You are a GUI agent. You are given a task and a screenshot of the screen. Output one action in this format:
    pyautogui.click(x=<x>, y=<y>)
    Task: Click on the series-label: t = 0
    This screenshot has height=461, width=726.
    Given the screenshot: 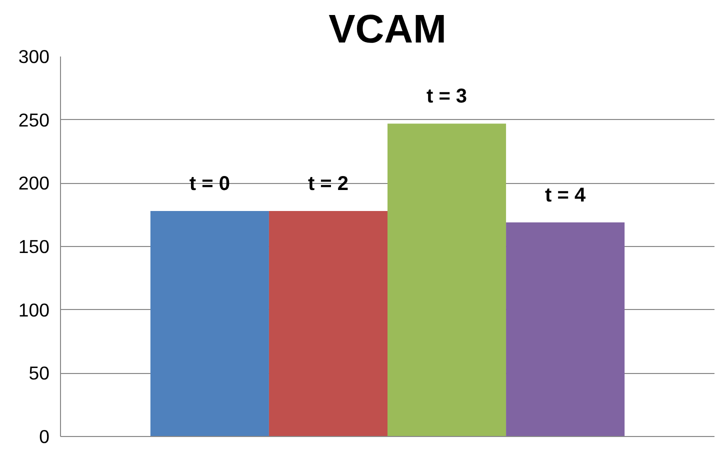 What is the action you would take?
    pyautogui.click(x=209, y=184)
    